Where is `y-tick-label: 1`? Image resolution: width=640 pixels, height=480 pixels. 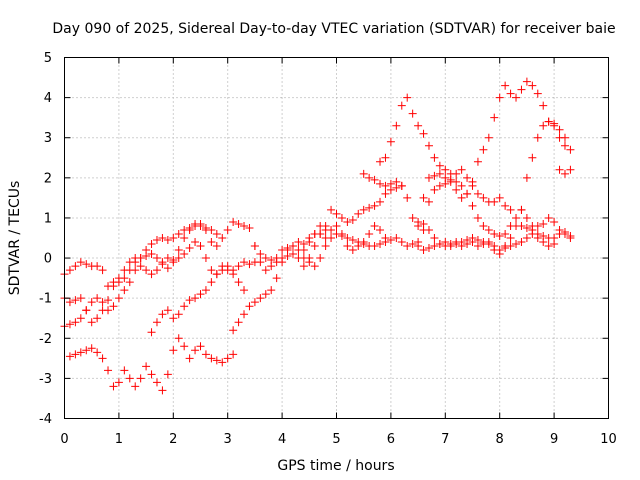
y-tick-label: 1 is located at coordinates (48, 218).